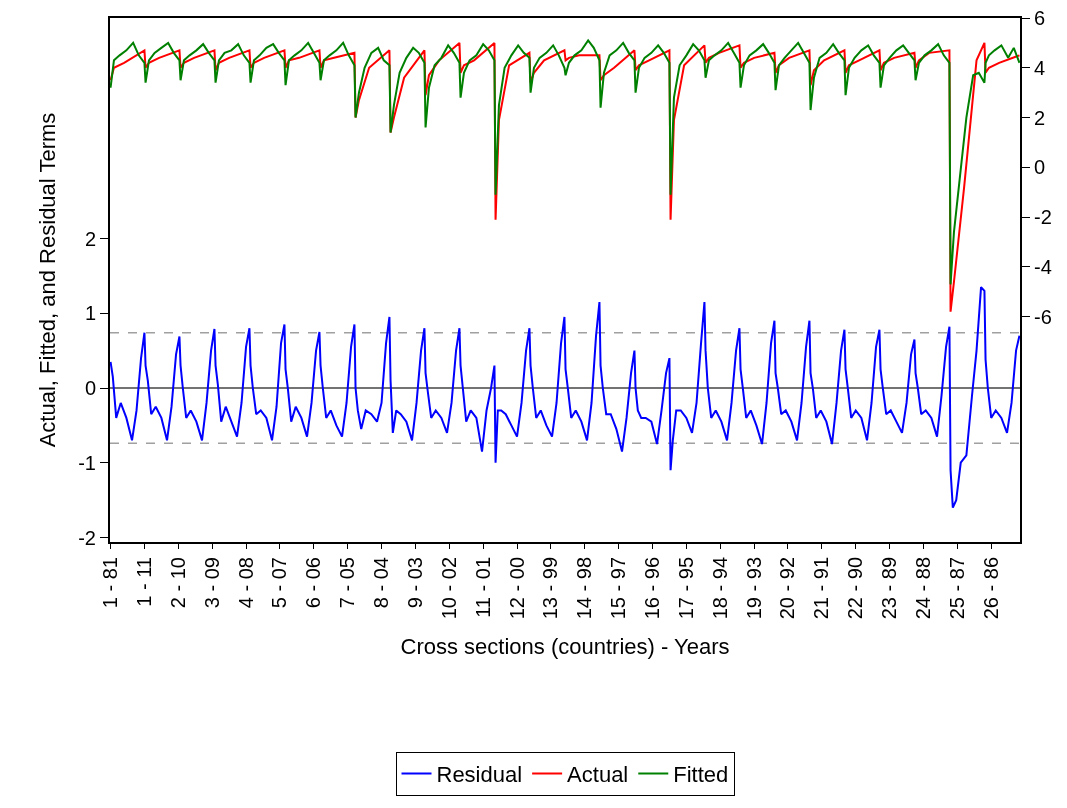  Describe the element at coordinates (565, 646) in the screenshot. I see `x-axis-title: Cross sections (countries) - Years` at that location.